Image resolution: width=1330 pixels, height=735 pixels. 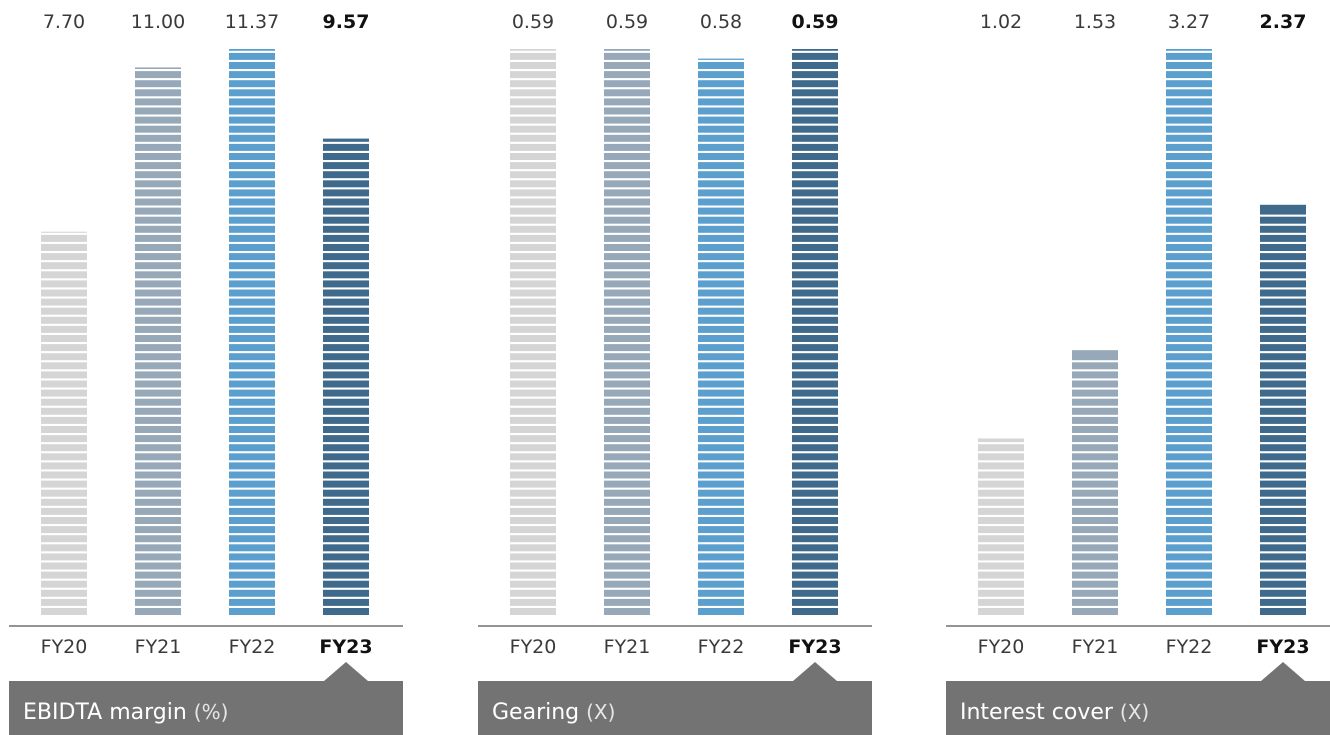 What do you see at coordinates (1189, 22) in the screenshot?
I see `value-label: 3.27` at bounding box center [1189, 22].